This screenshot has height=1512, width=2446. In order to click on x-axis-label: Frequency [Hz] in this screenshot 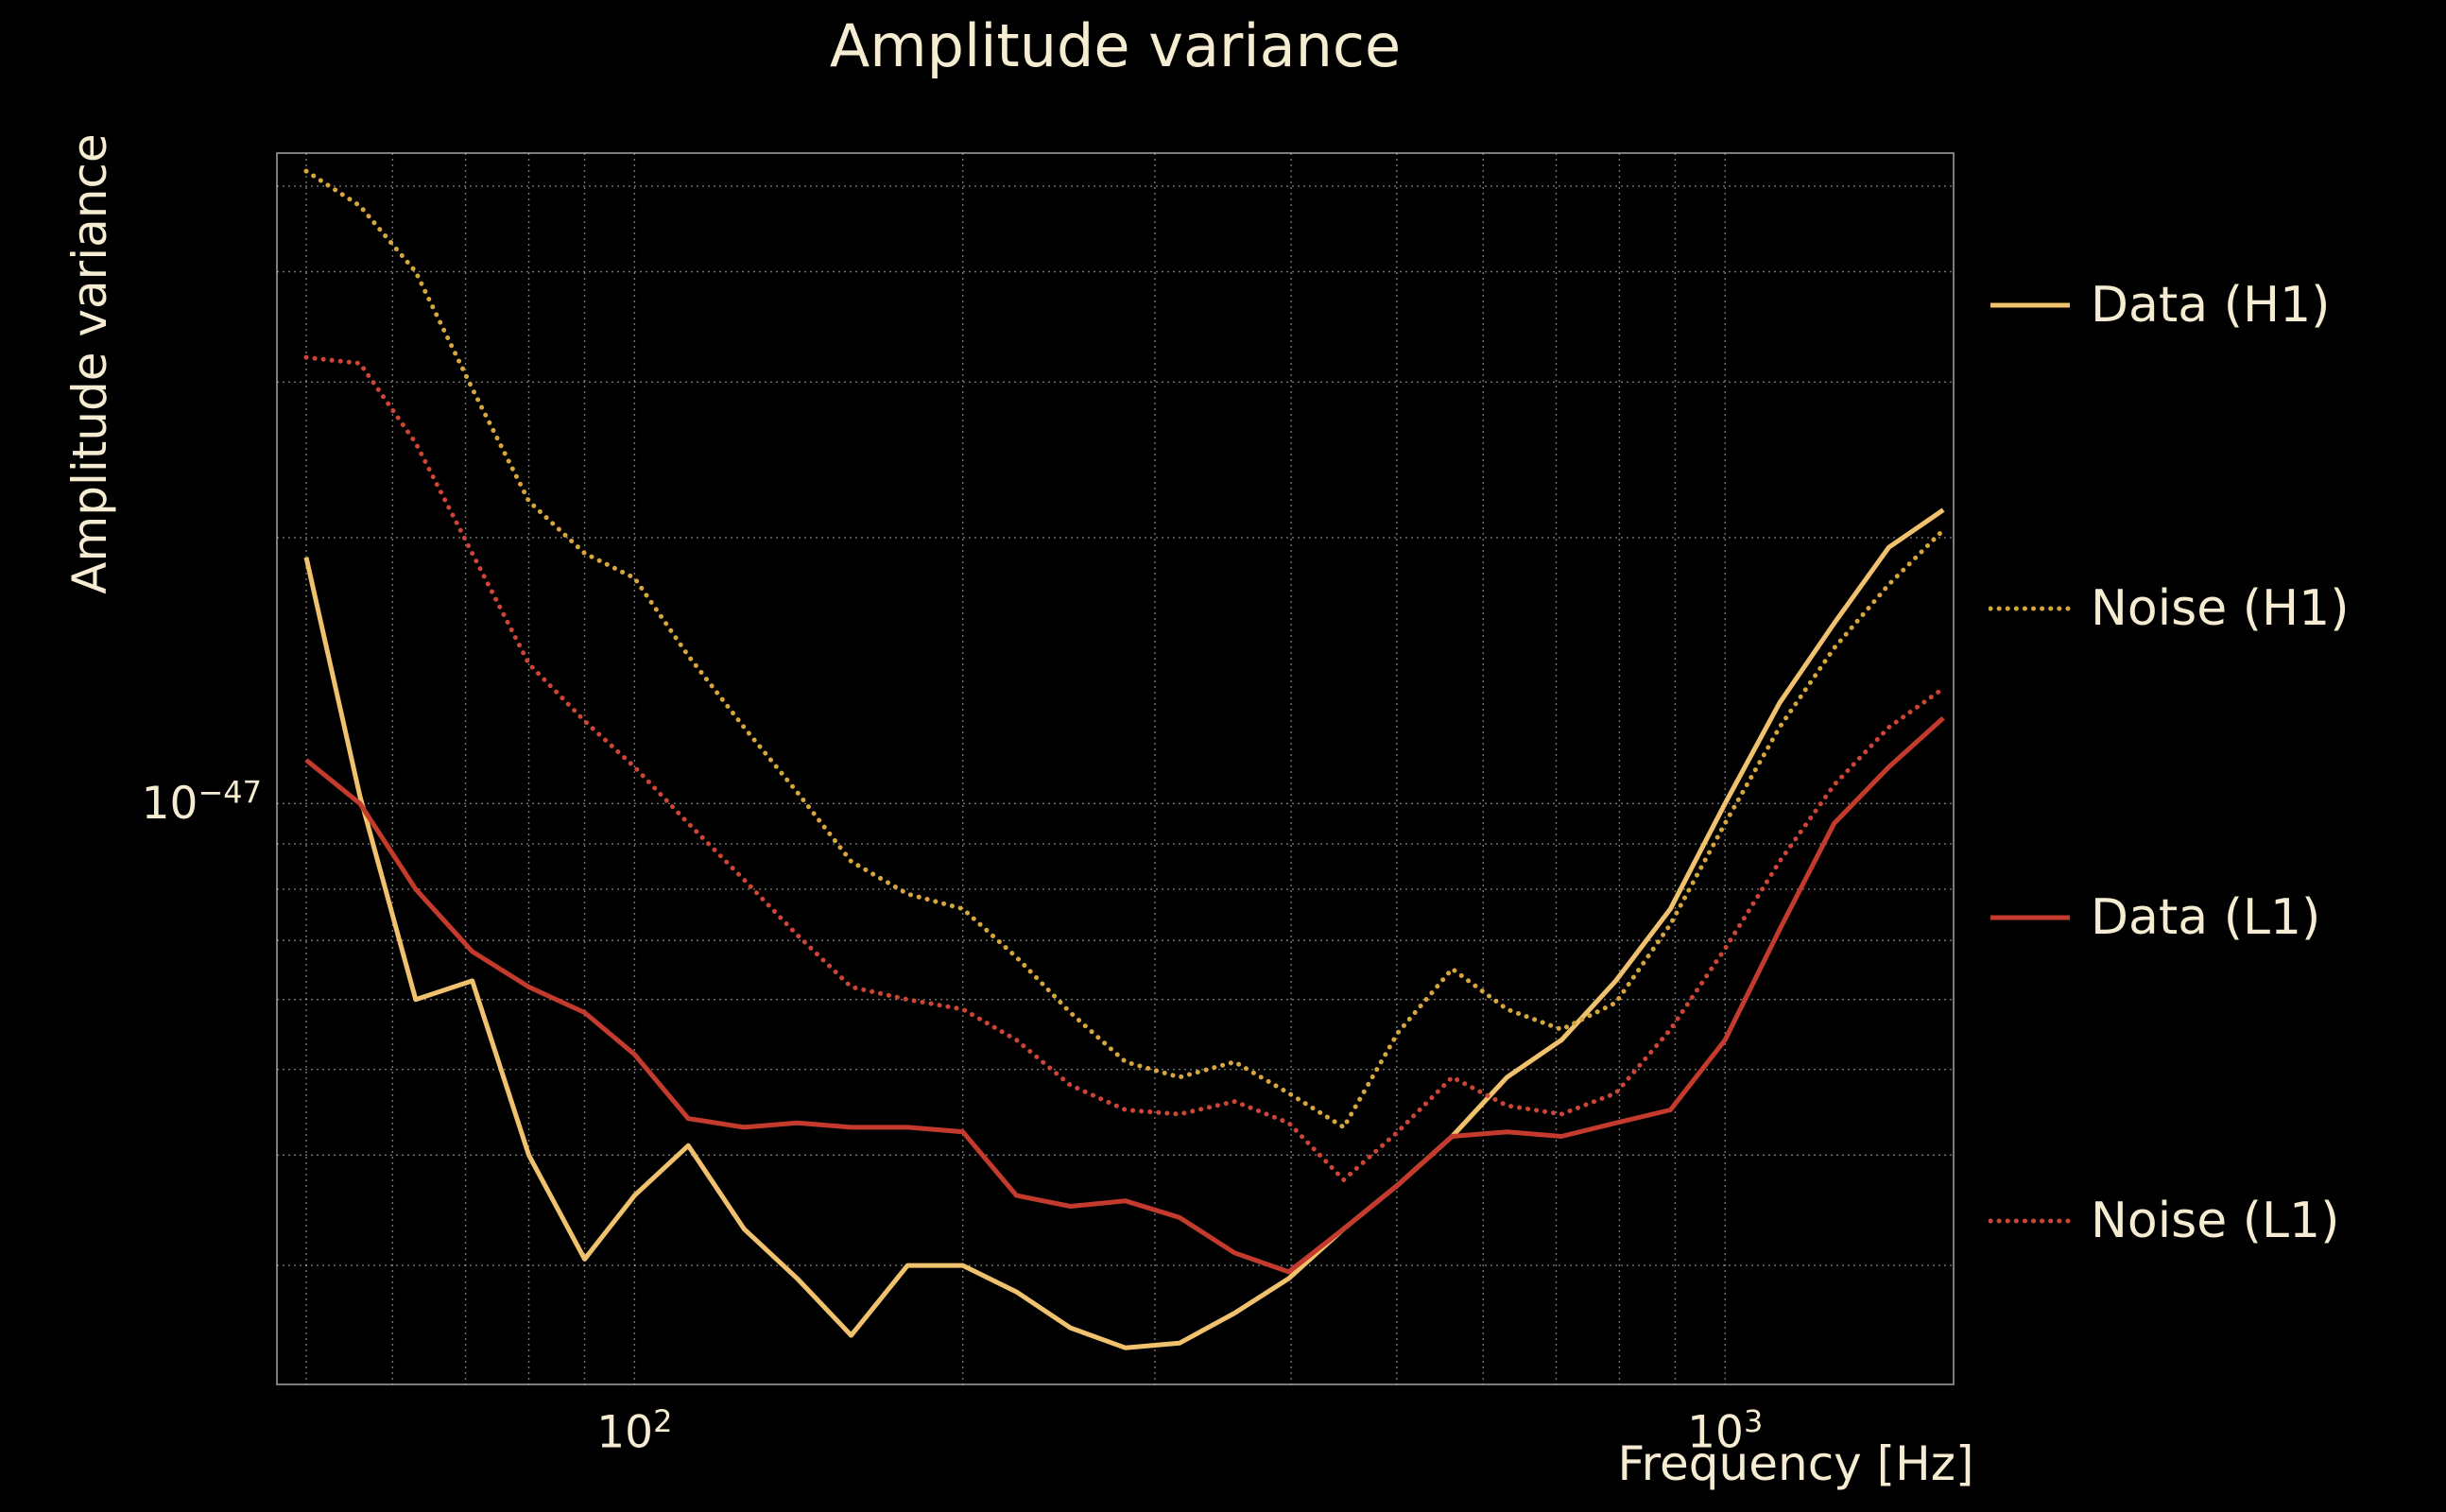, I will do `click(1795, 1463)`.